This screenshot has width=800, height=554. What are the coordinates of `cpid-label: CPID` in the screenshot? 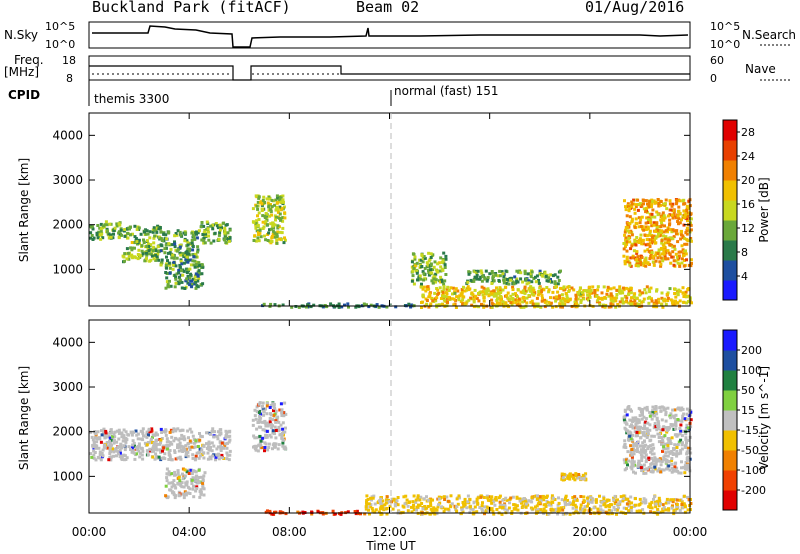 It's located at (24, 95).